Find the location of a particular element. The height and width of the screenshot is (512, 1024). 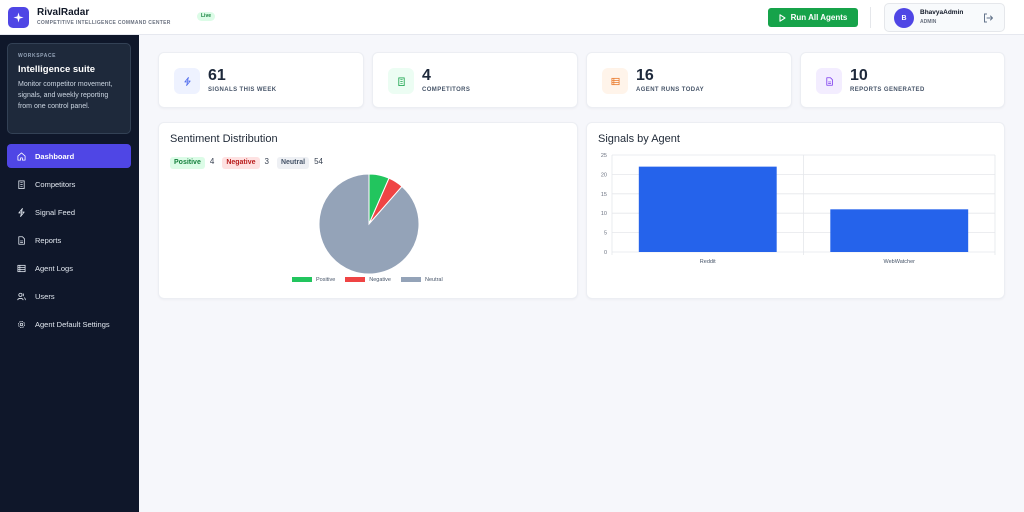

legend-item-positive: Positive is located at coordinates (313, 280).